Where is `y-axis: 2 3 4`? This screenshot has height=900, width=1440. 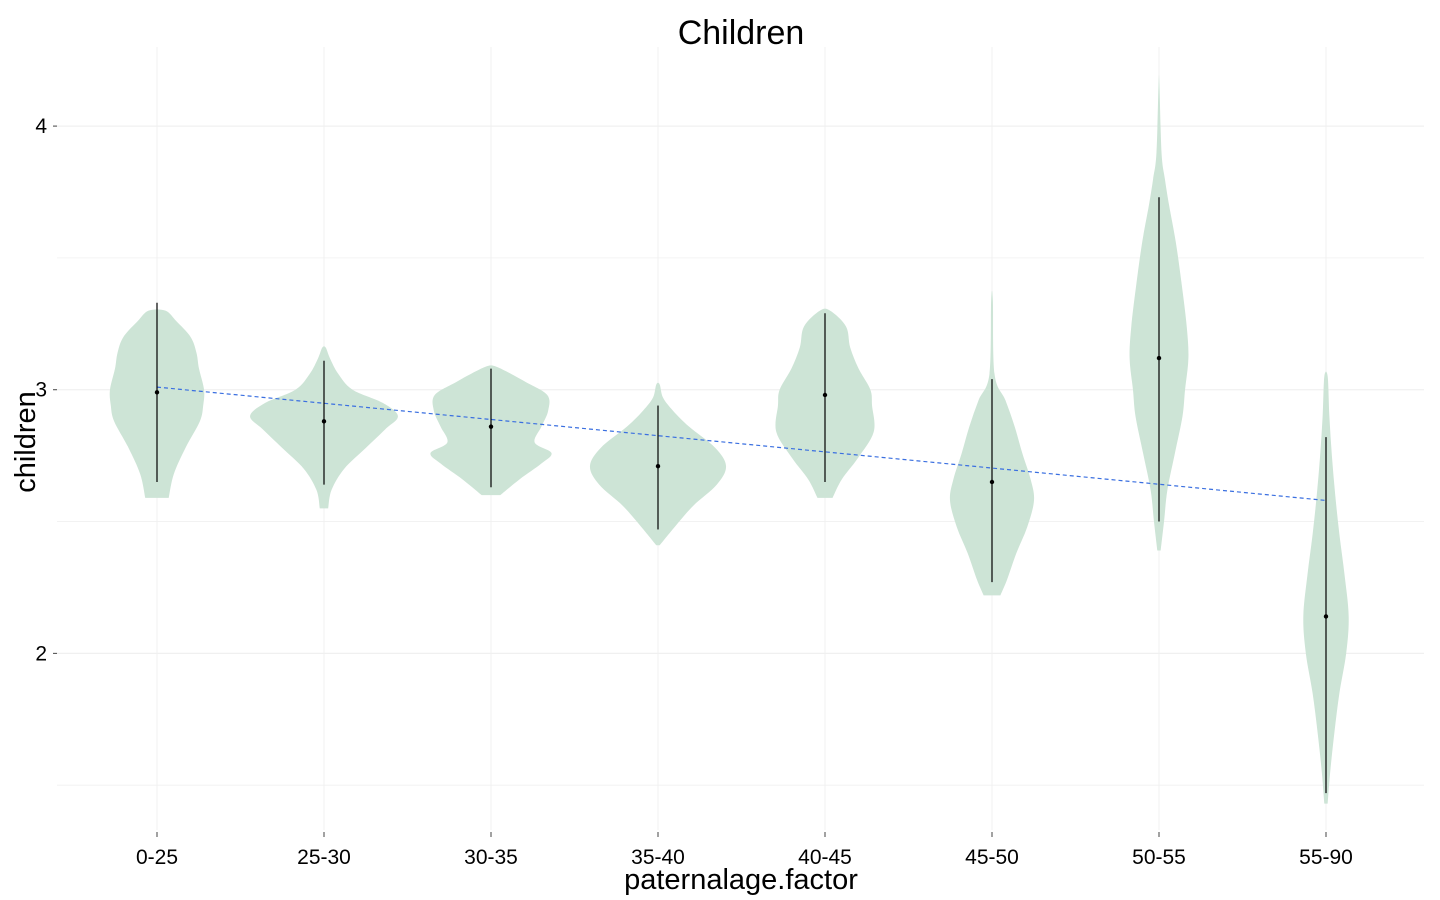 y-axis: 2 3 4 is located at coordinates (46, 390).